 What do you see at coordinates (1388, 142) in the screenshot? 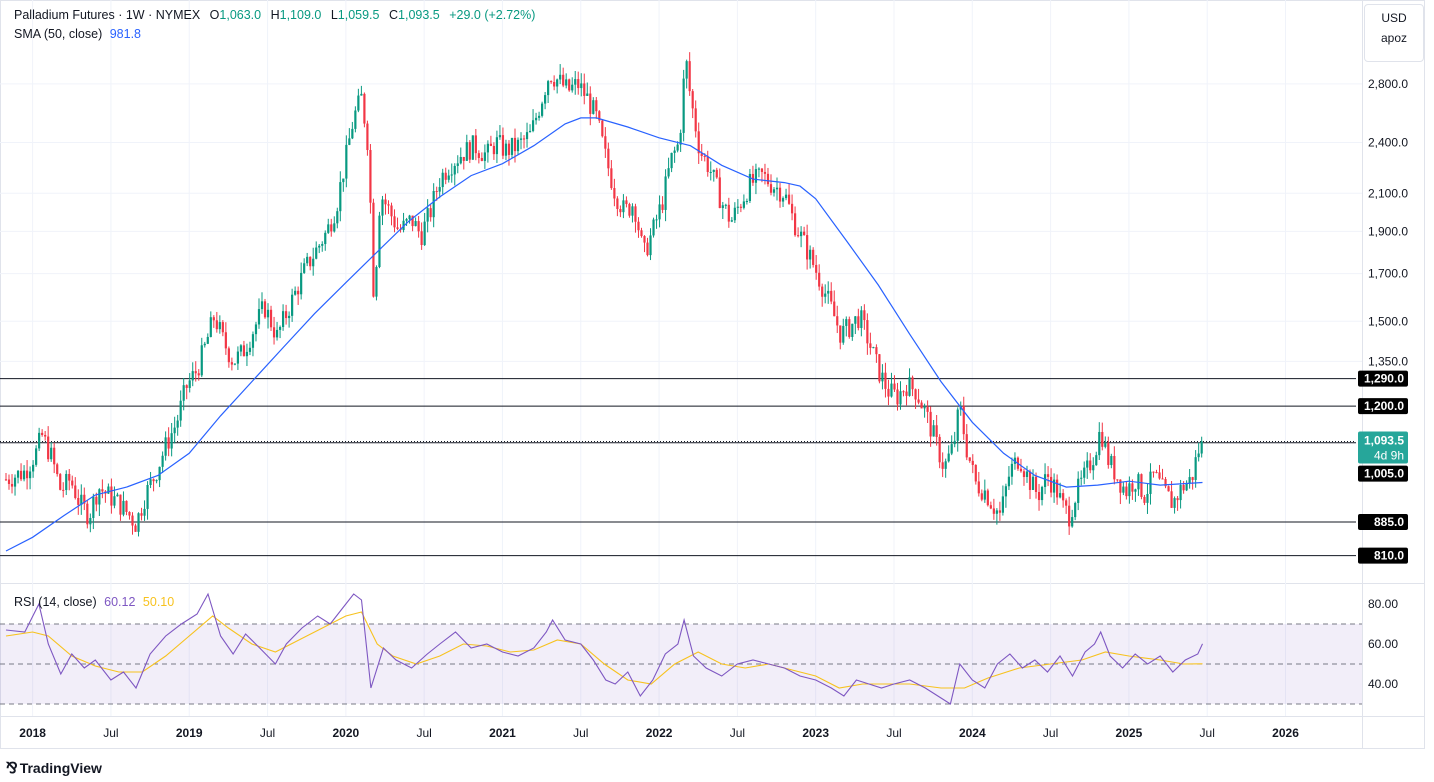
I see `price-tick-label: 2,400.0` at bounding box center [1388, 142].